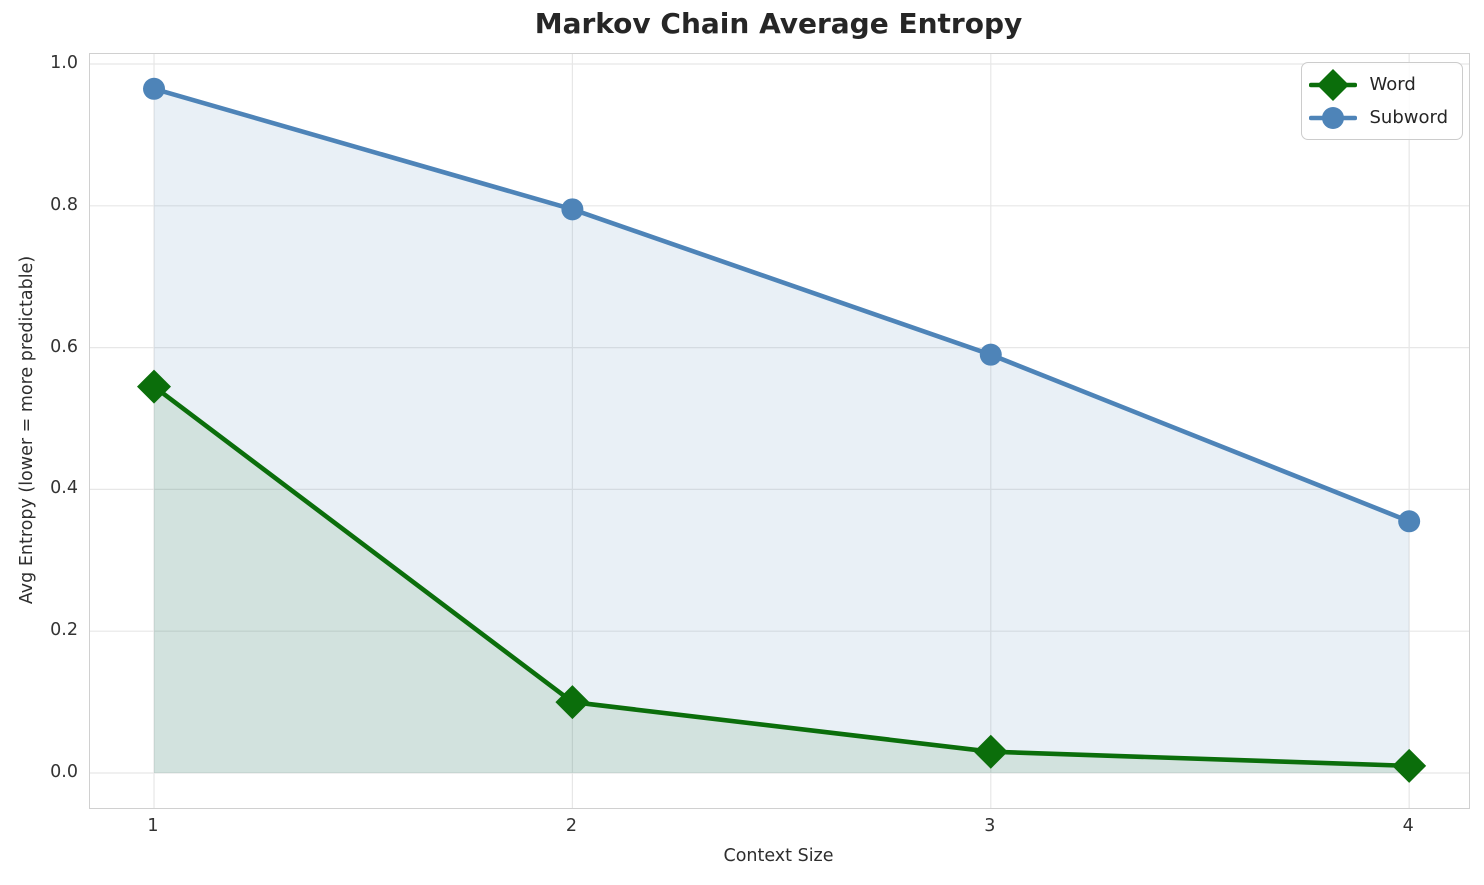 This screenshot has height=885, width=1484. Describe the element at coordinates (64, 771) in the screenshot. I see `y-tick-label: 0.0` at that location.